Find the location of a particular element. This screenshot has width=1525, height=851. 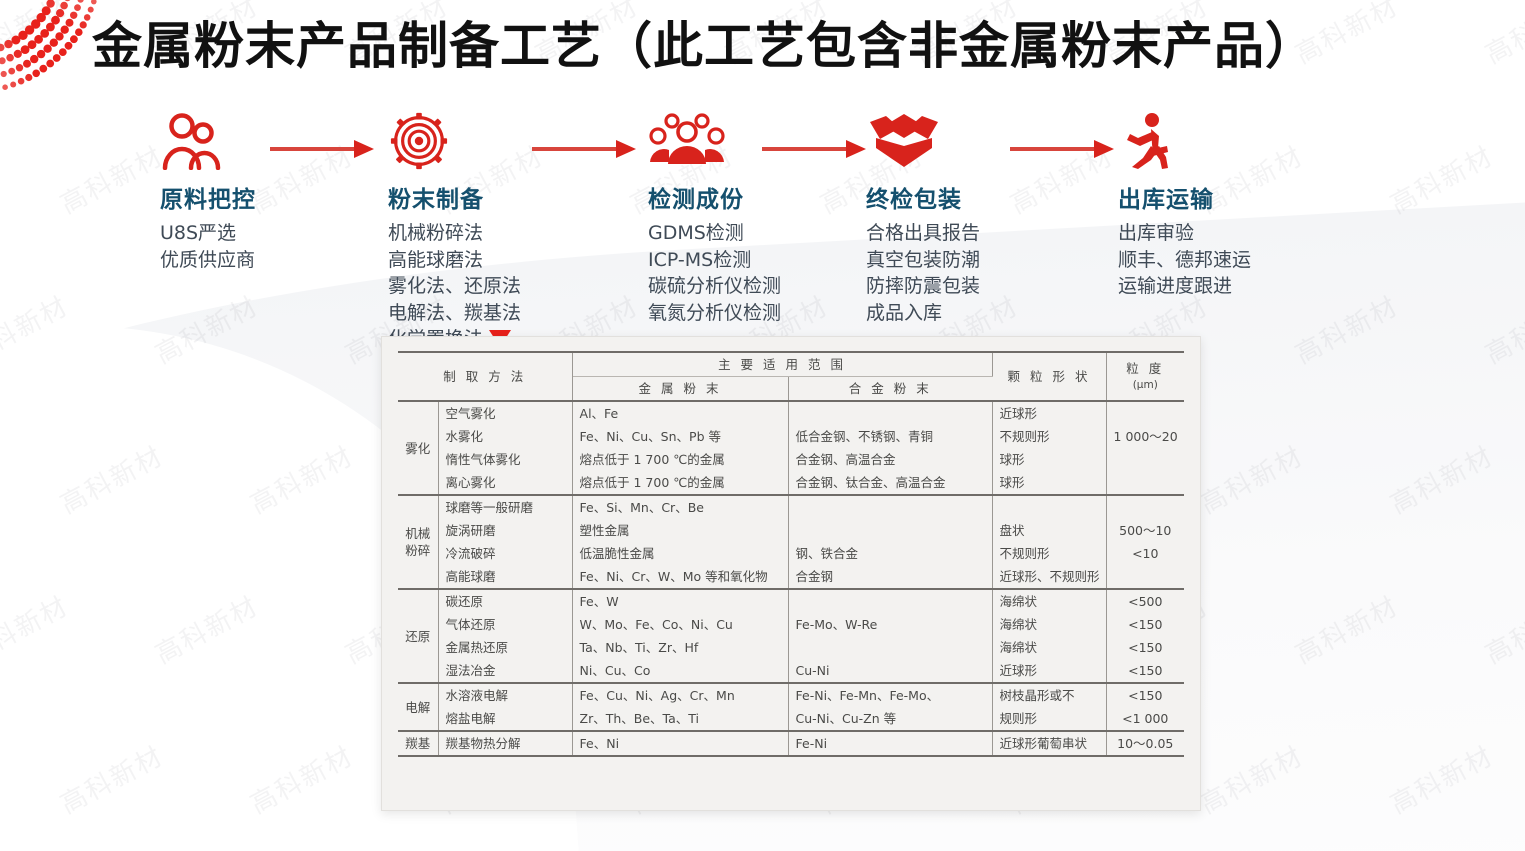

watermark-text: 高科新材 is located at coordinates (1502, 35).